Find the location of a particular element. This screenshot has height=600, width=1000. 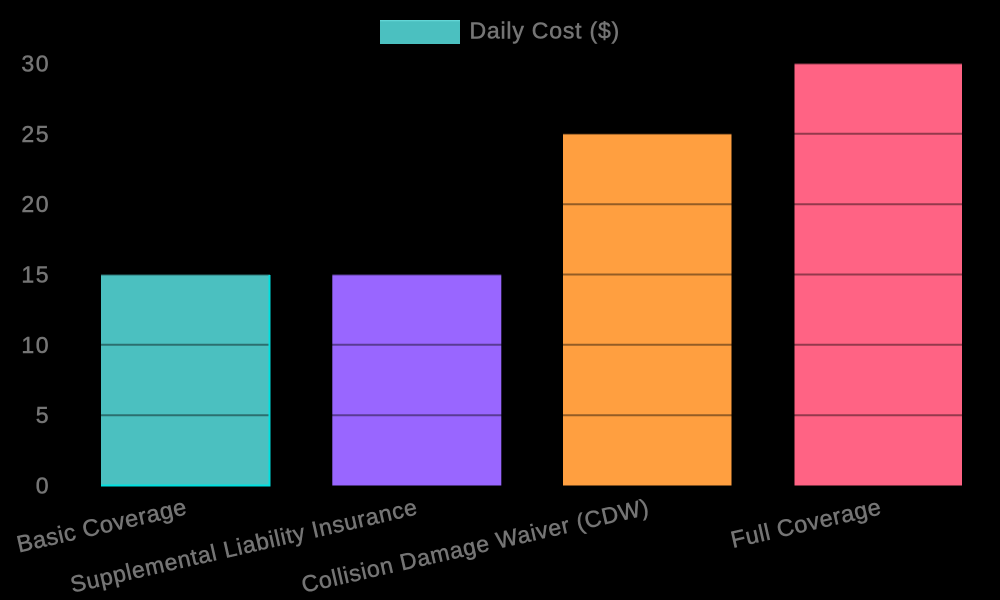

svg-text: 15 is located at coordinates (35, 275).